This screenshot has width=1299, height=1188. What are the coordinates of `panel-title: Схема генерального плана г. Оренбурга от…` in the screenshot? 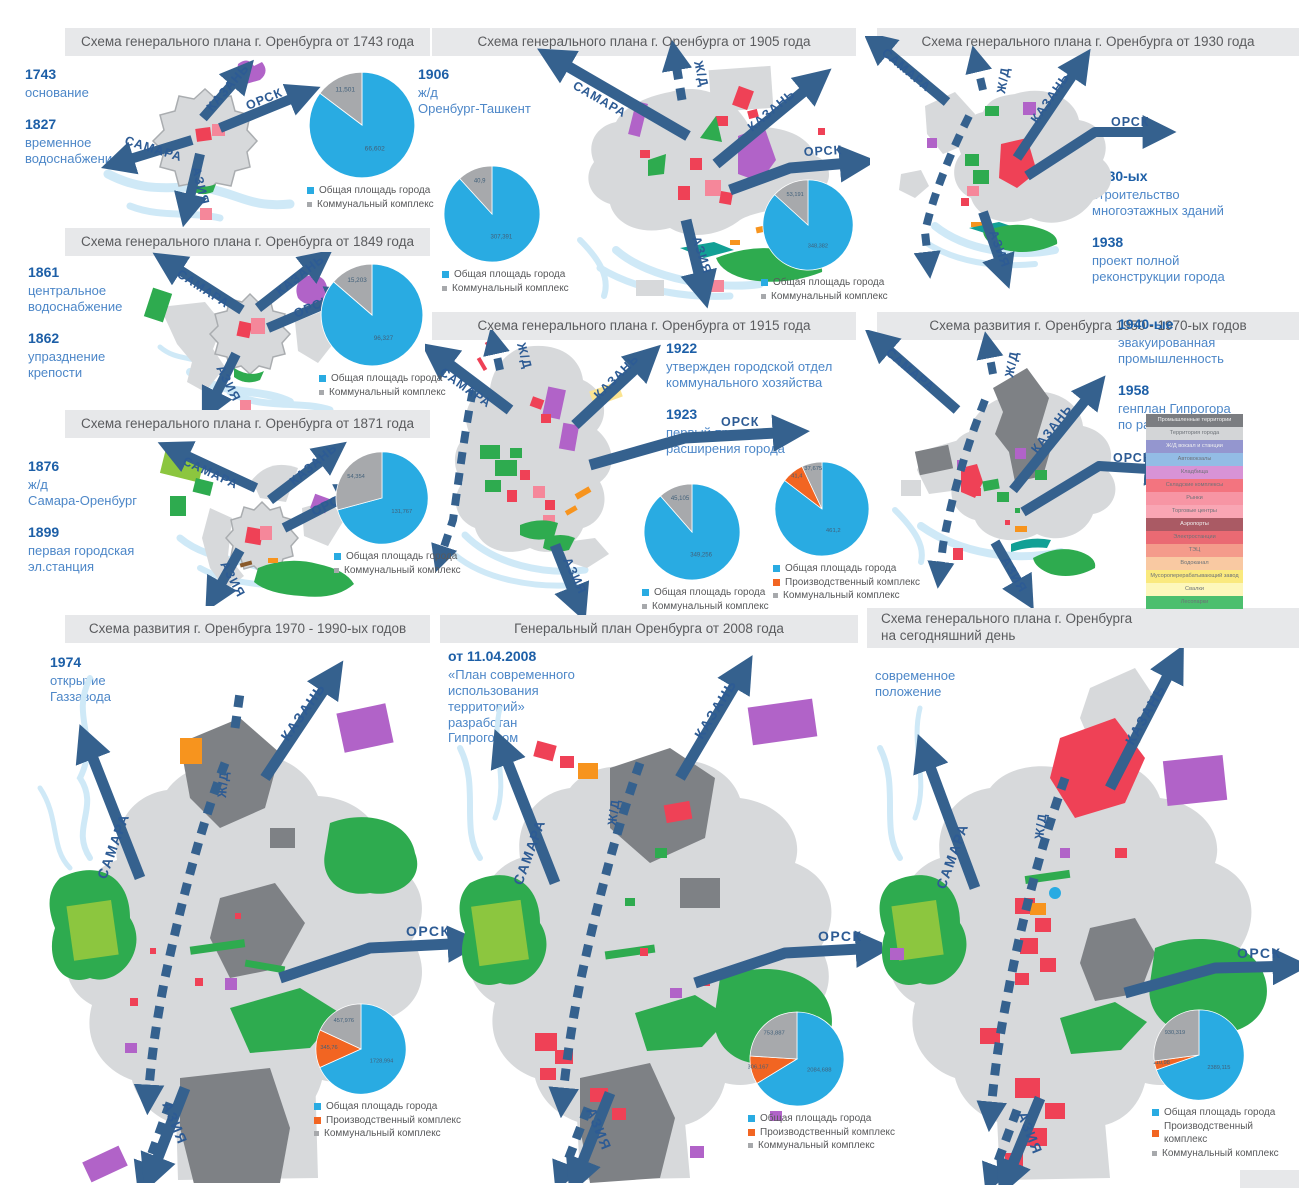 It's located at (1088, 42).